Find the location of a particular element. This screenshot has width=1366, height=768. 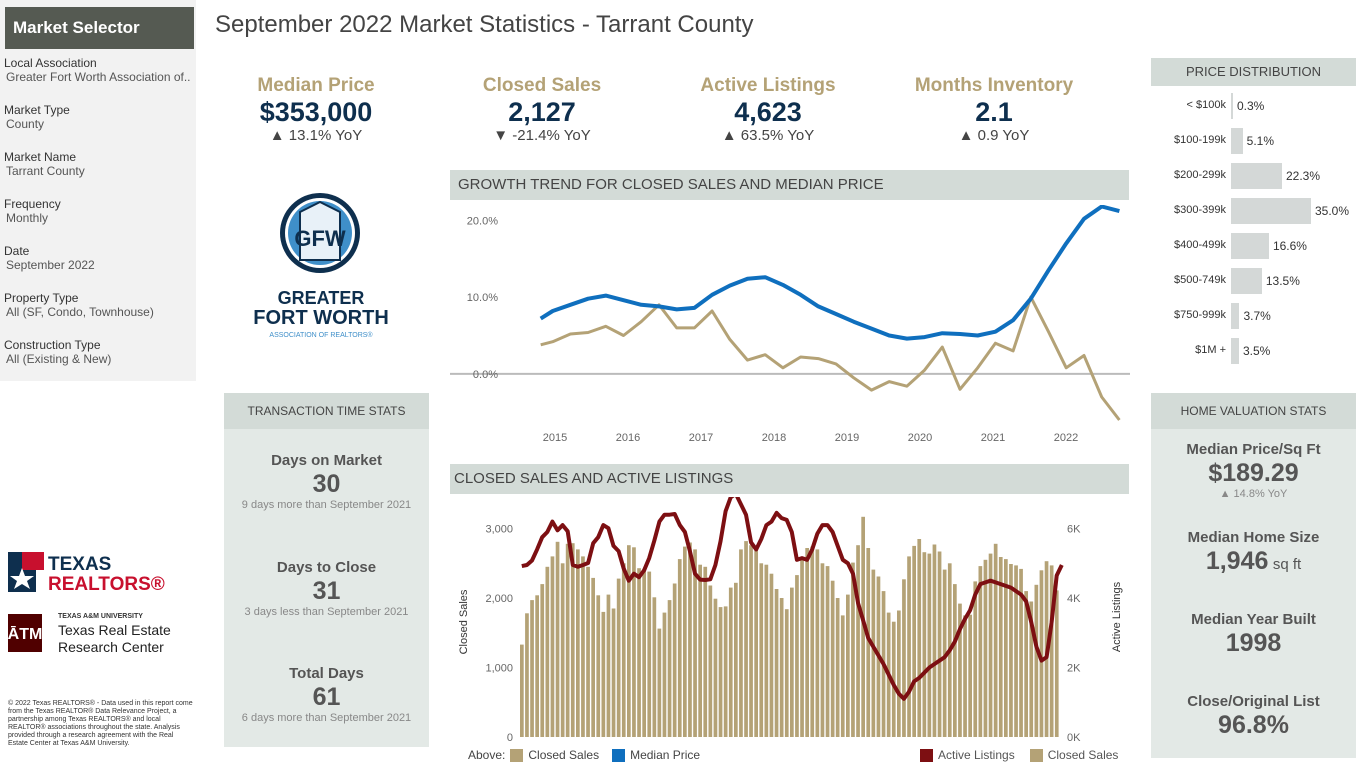

filter-date: Date September 2022 is located at coordinates (99, 258).